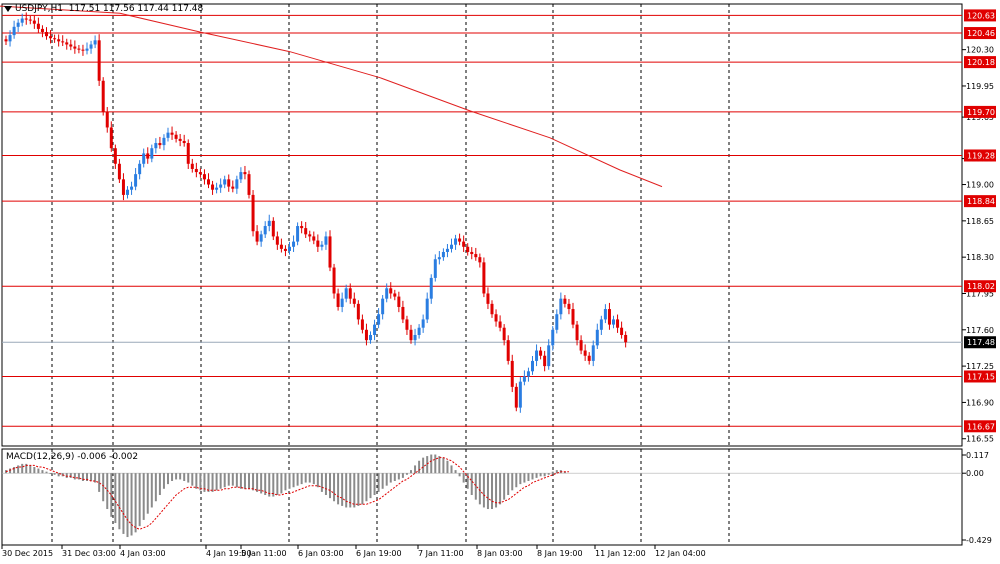  What do you see at coordinates (980, 366) in the screenshot?
I see `y-tick-label: 117.25` at bounding box center [980, 366].